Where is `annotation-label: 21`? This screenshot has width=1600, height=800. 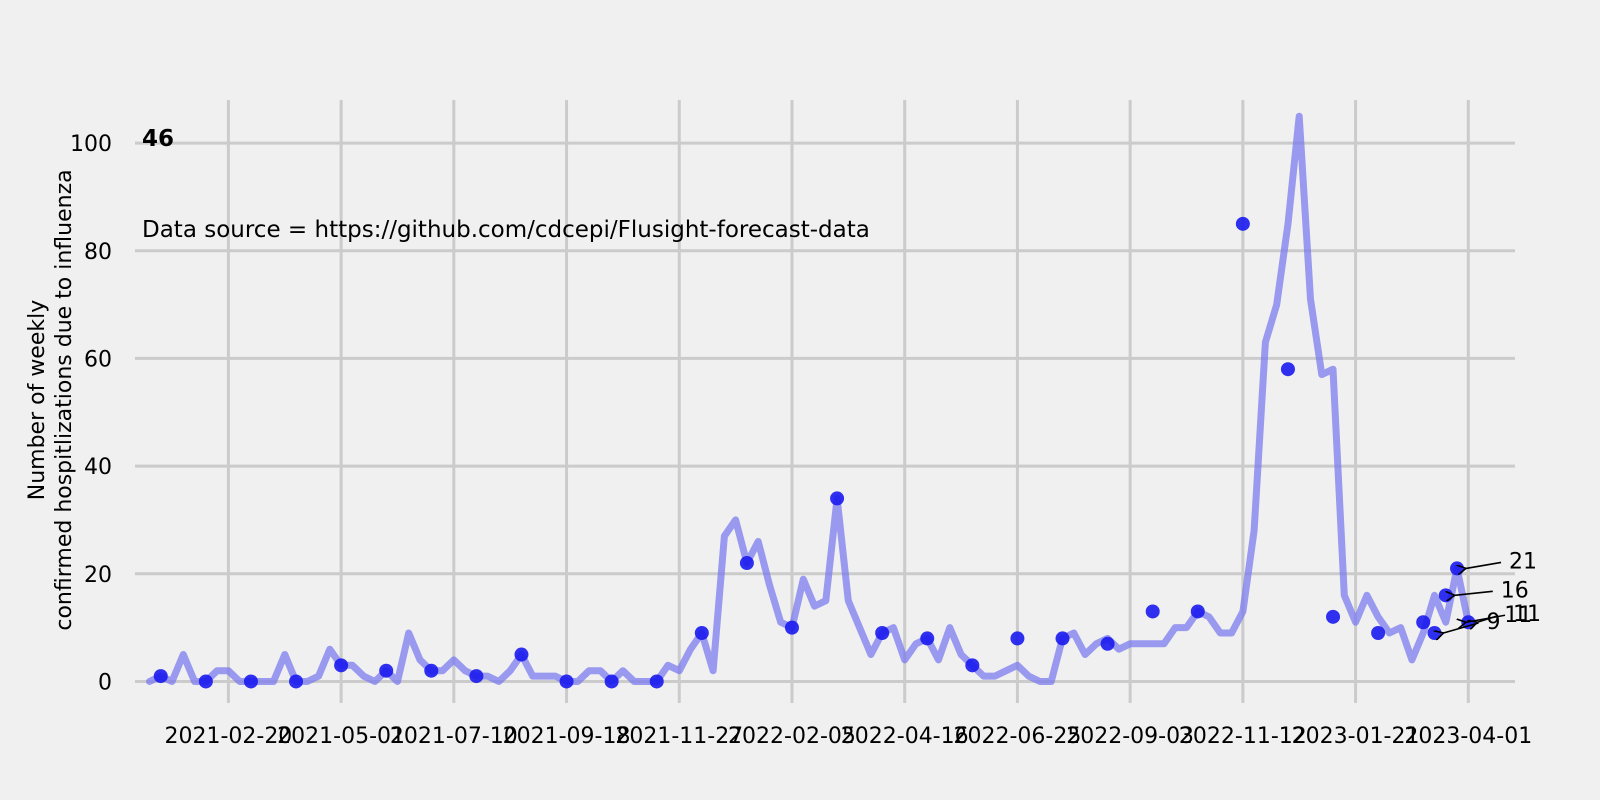
annotation-label: 21 is located at coordinates (1523, 561).